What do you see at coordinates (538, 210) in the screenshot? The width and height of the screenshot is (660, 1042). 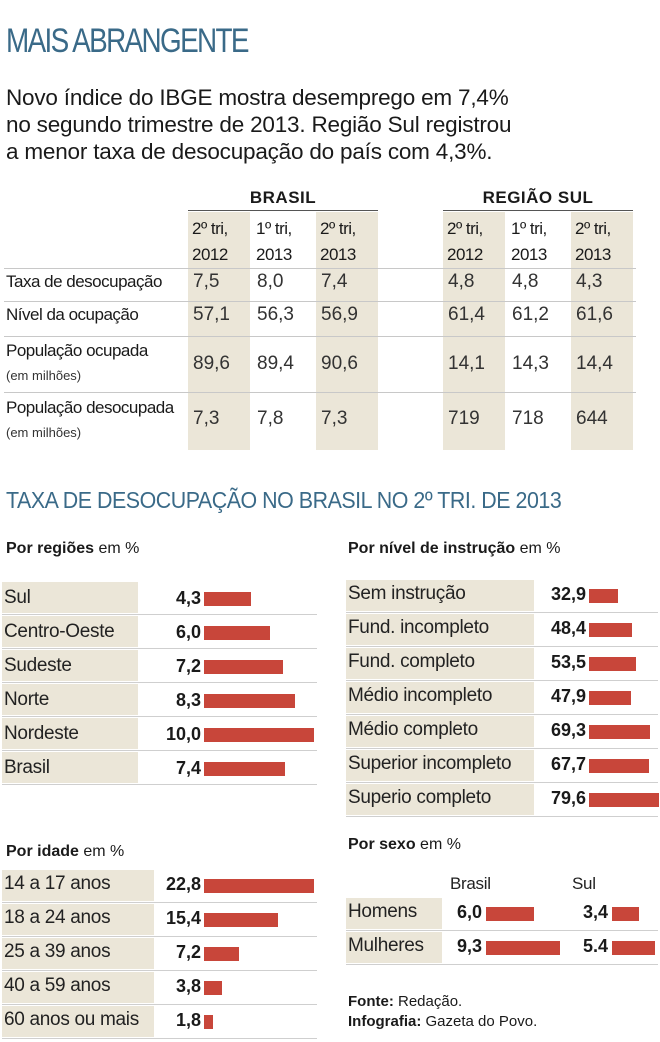 I see `group-rule` at bounding box center [538, 210].